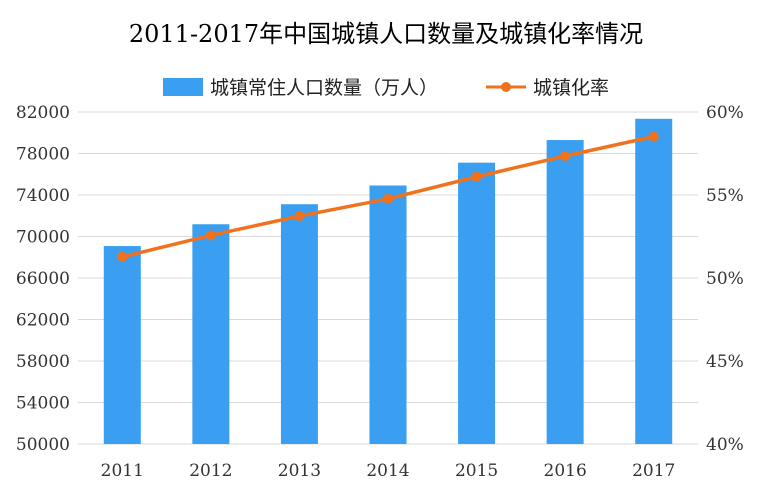 The height and width of the screenshot is (490, 773). What do you see at coordinates (43, 362) in the screenshot?
I see `left-axis-tick-label: 58000` at bounding box center [43, 362].